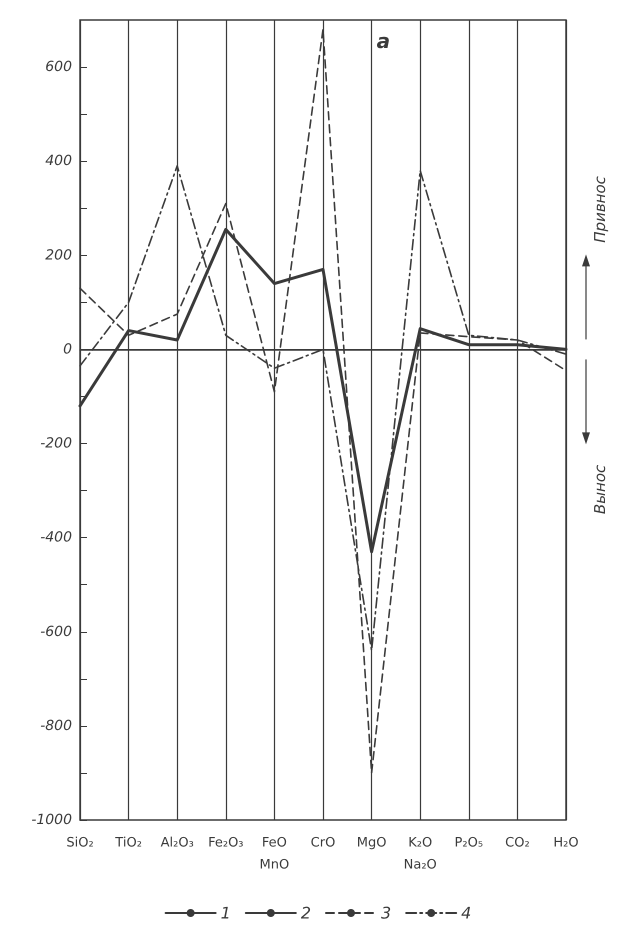 The width and height of the screenshot is (636, 949). What do you see at coordinates (600, 209) in the screenshot?
I see `text: Привнос` at bounding box center [600, 209].